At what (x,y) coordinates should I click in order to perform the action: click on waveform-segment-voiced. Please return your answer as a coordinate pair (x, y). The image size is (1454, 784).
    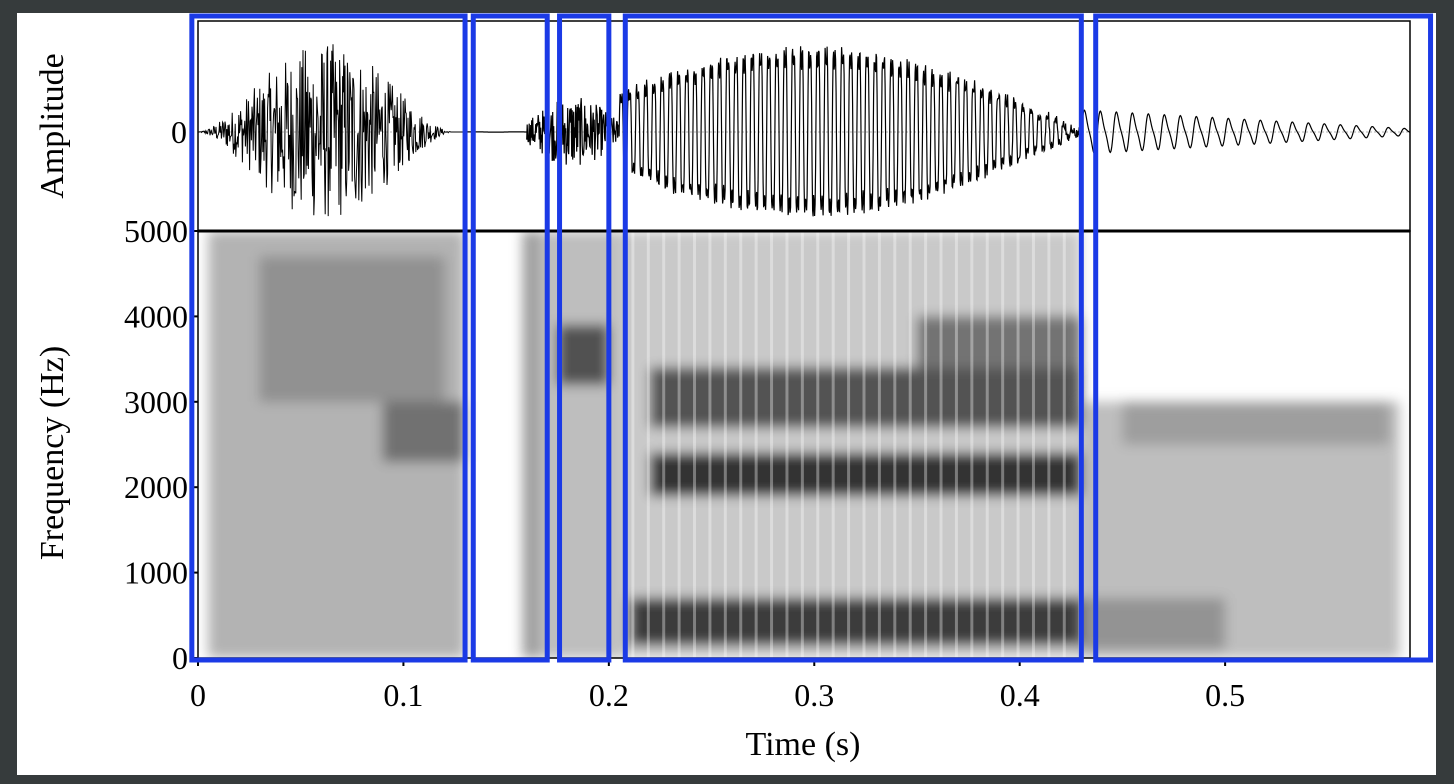
    Looking at the image, I should click on (850, 131).